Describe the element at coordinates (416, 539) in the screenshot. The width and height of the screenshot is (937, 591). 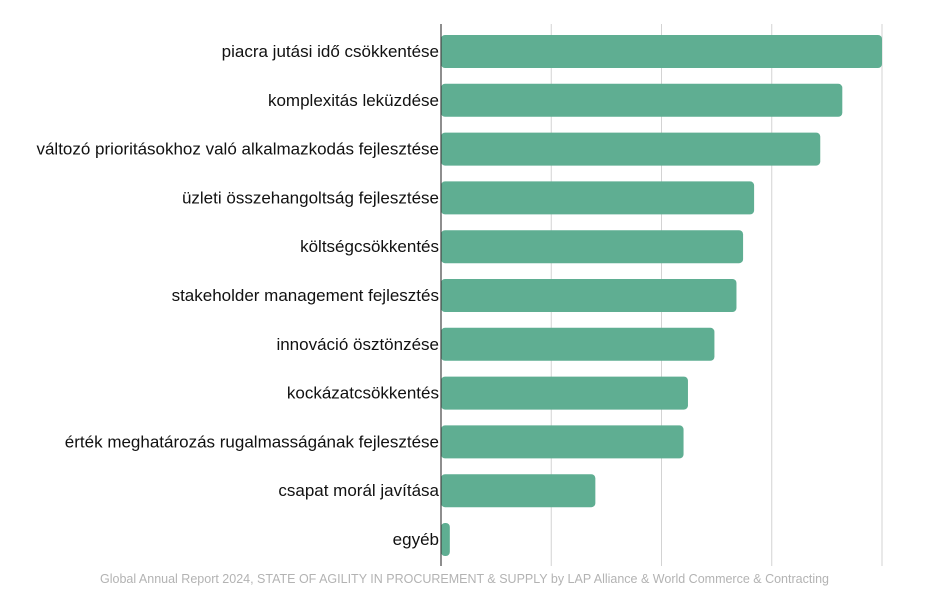
I see `category-label-11: egyéb` at that location.